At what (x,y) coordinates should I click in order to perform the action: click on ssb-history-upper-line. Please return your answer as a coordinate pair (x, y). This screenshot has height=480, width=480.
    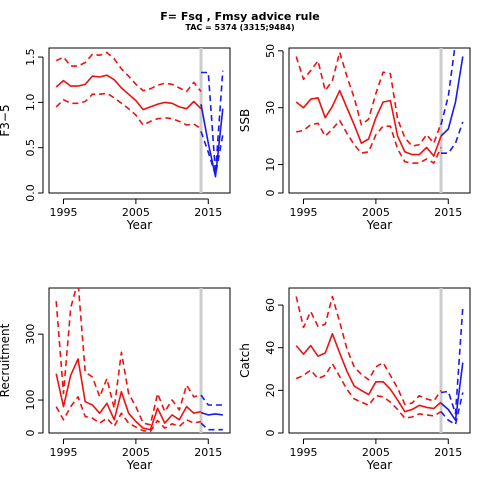
    Looking at the image, I should click on (368, 99).